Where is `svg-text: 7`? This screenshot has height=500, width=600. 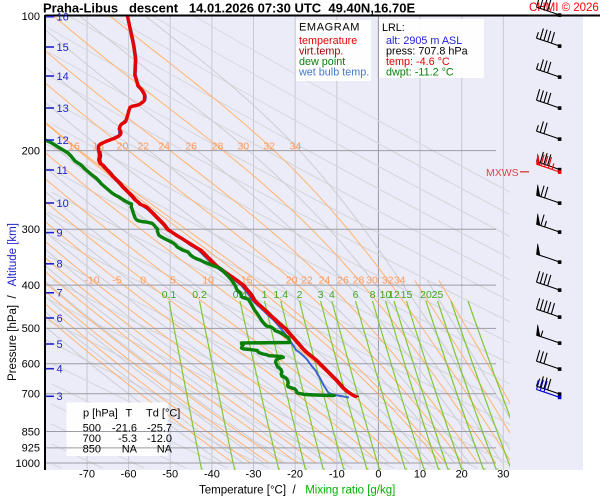
svg-text: 7 is located at coordinates (60, 294).